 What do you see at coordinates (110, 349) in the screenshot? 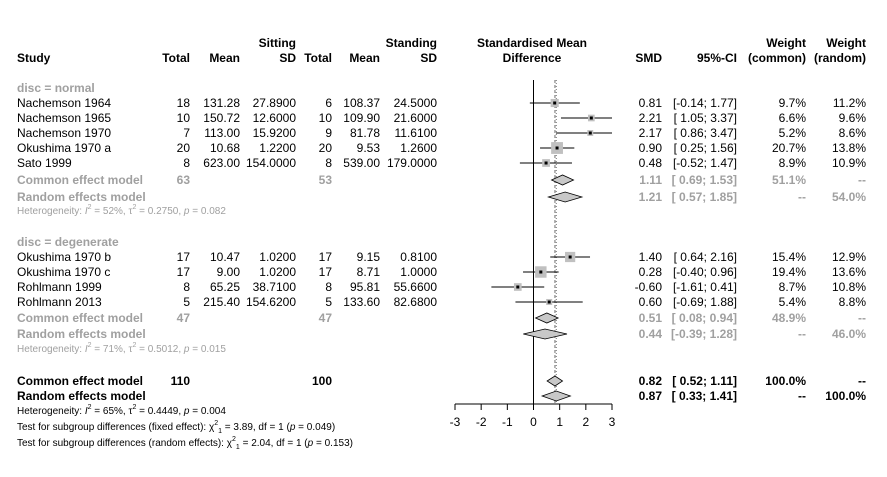
I see `subgroup-heterogeneity-part: = 71%,` at bounding box center [110, 349].